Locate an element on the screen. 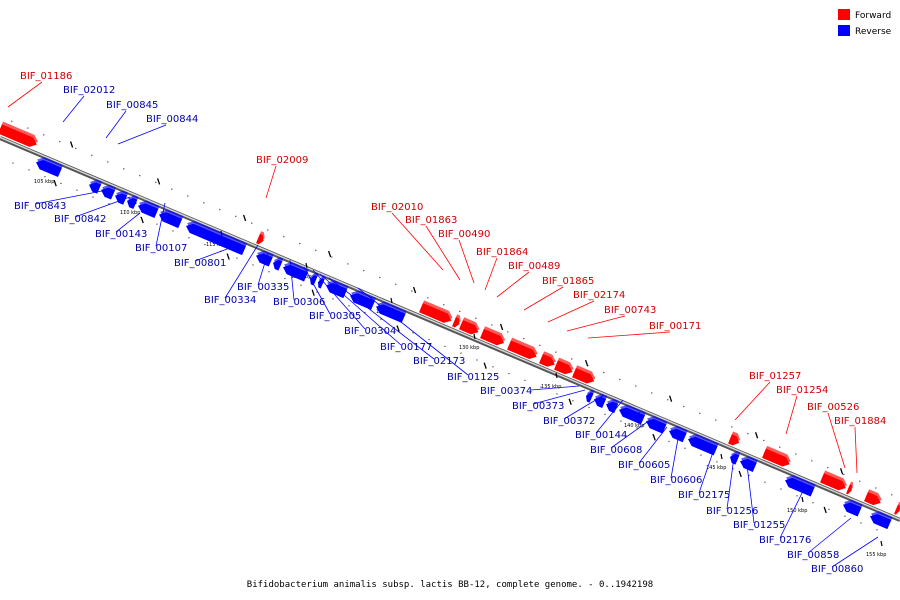  legend-forward-swatch is located at coordinates (844, 14).